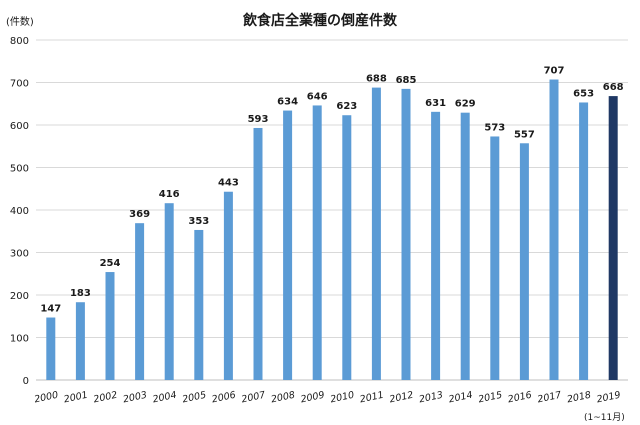 Image resolution: width=640 pixels, height=425 pixels. What do you see at coordinates (604, 418) in the screenshot?
I see `period-note: (1~11月)` at bounding box center [604, 418].